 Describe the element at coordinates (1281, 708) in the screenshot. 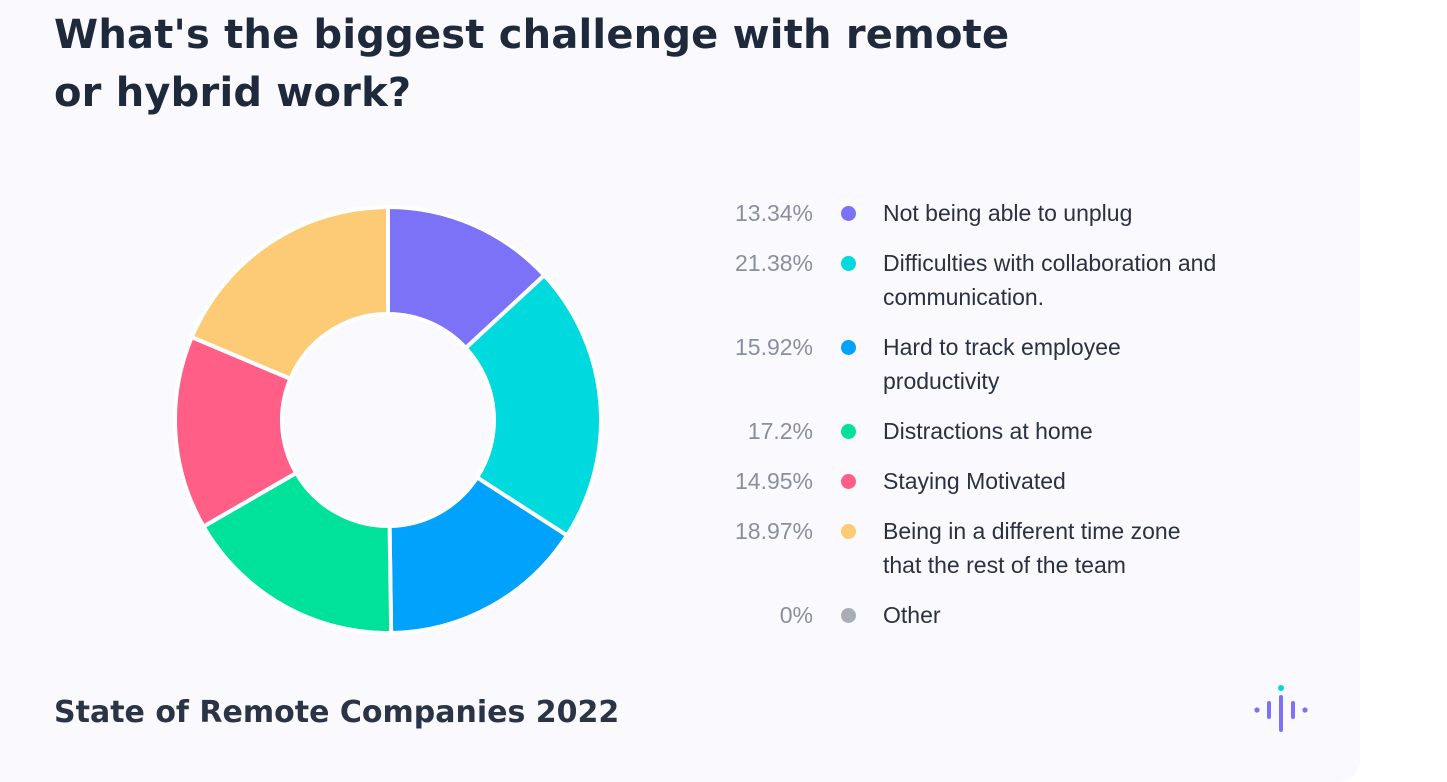

I see `sound-wave-logo-icon` at that location.